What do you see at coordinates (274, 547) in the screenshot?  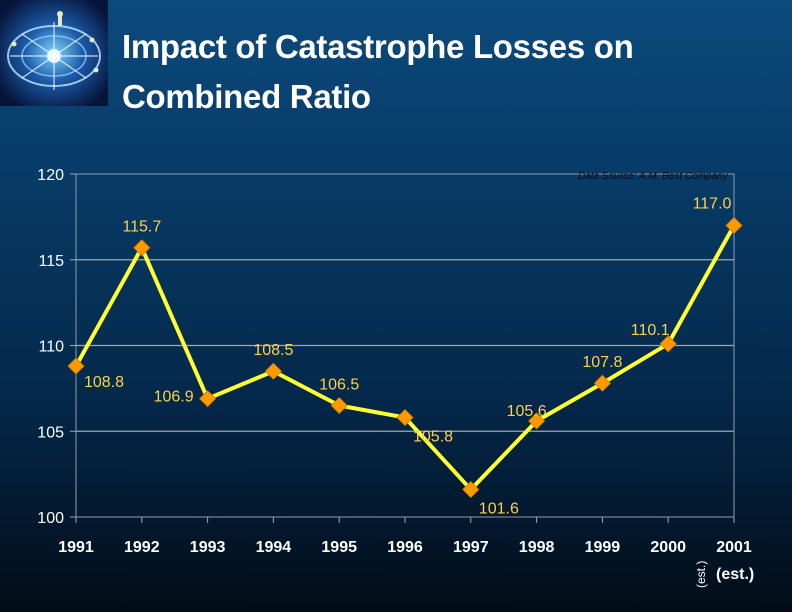 I see `x-tick-label: 1994` at bounding box center [274, 547].